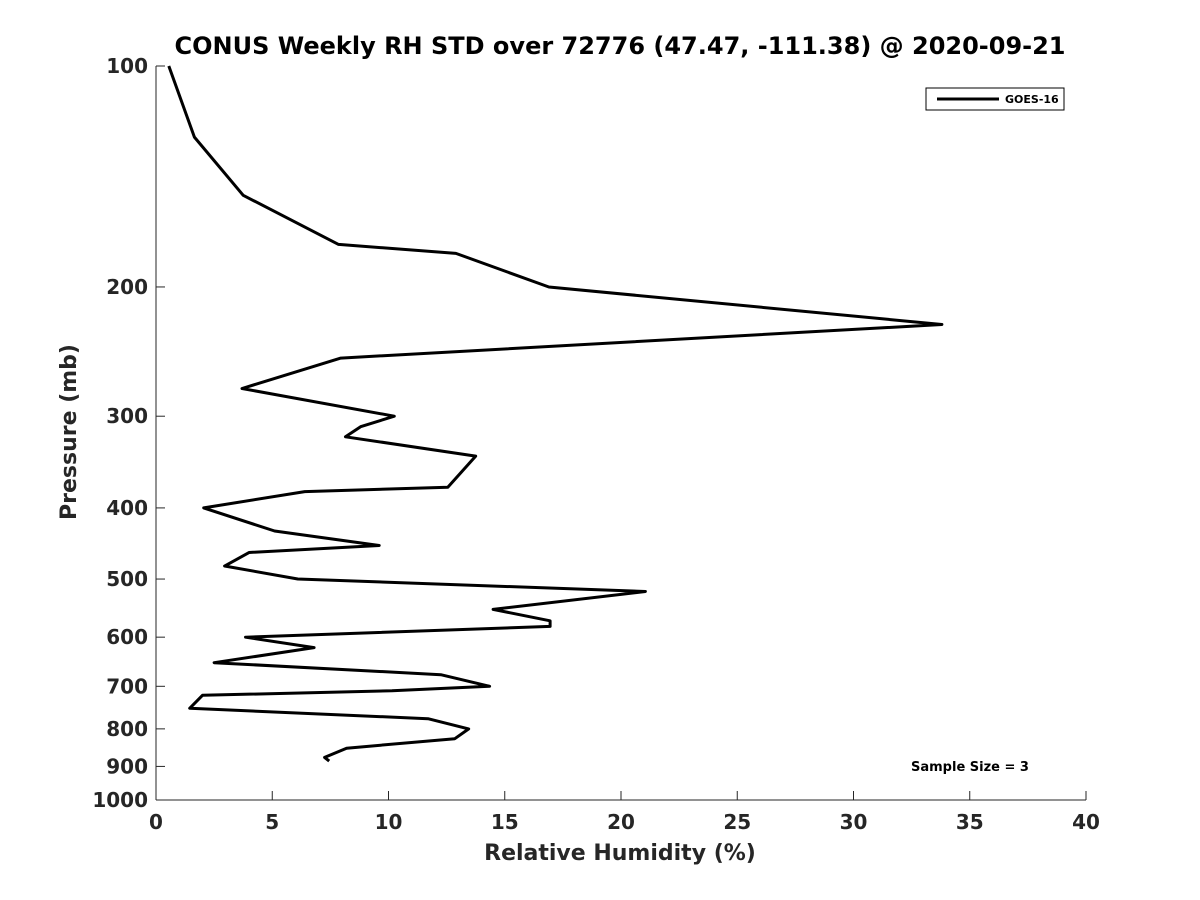  What do you see at coordinates (69, 432) in the screenshot?
I see `y-axis-label: Pressure (mb)` at bounding box center [69, 432].